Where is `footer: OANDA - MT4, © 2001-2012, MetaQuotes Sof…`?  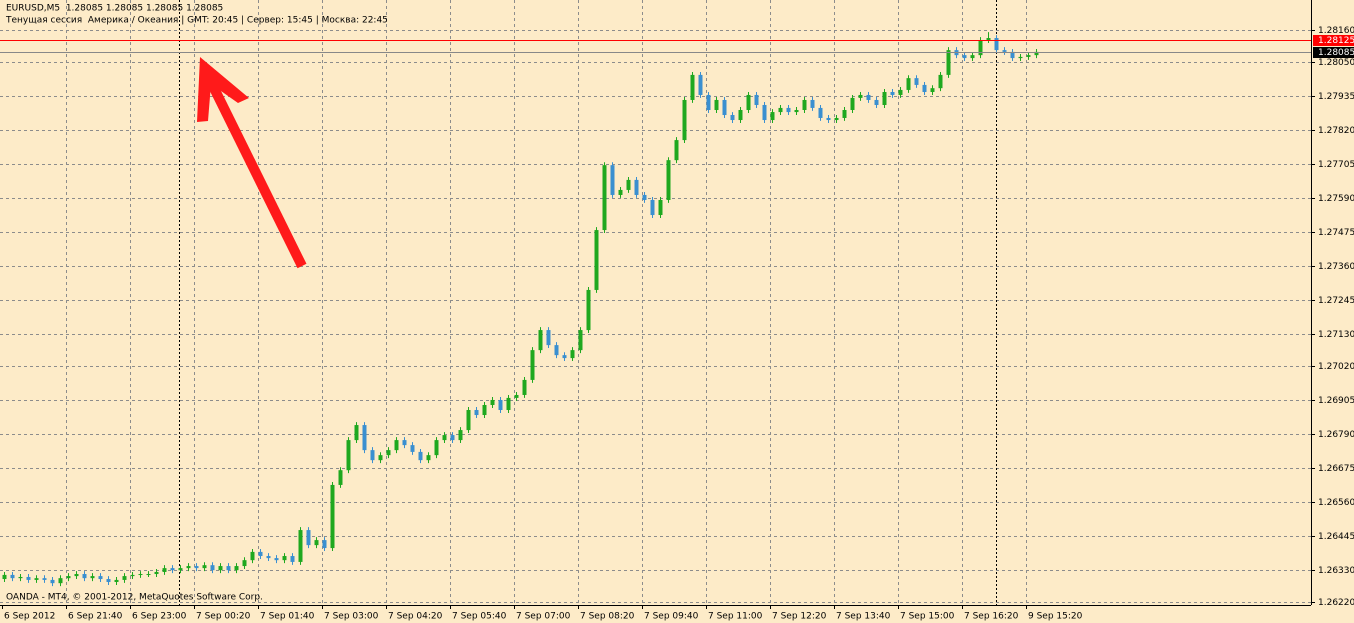
footer: OANDA - MT4, © 2001-2012, MetaQuotes Sof… is located at coordinates (134, 598).